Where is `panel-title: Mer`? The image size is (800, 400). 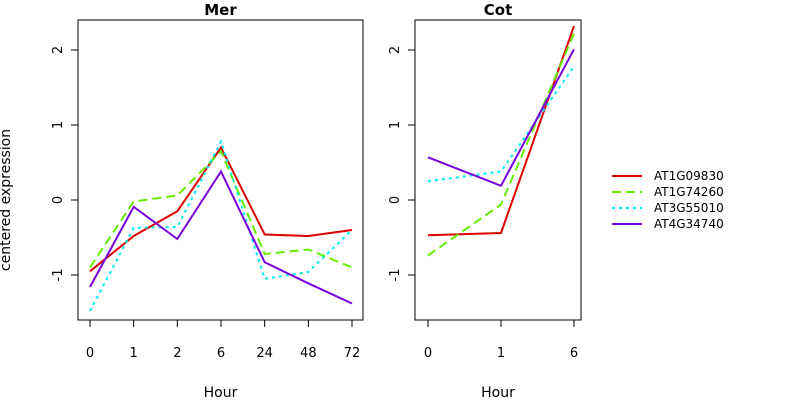 panel-title: Mer is located at coordinates (220, 10).